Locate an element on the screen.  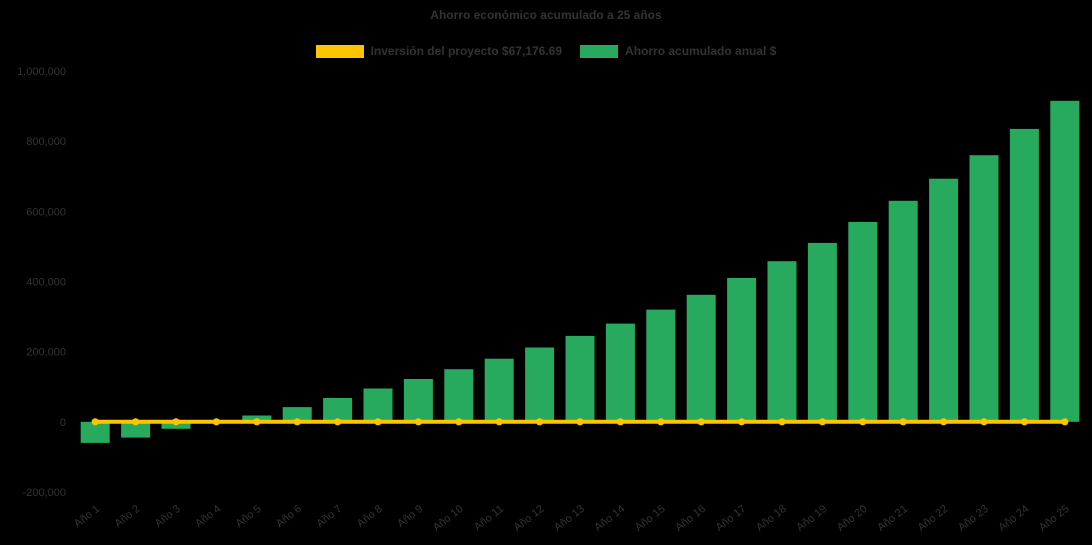
x-axis-label: Año 13 is located at coordinates (569, 518).